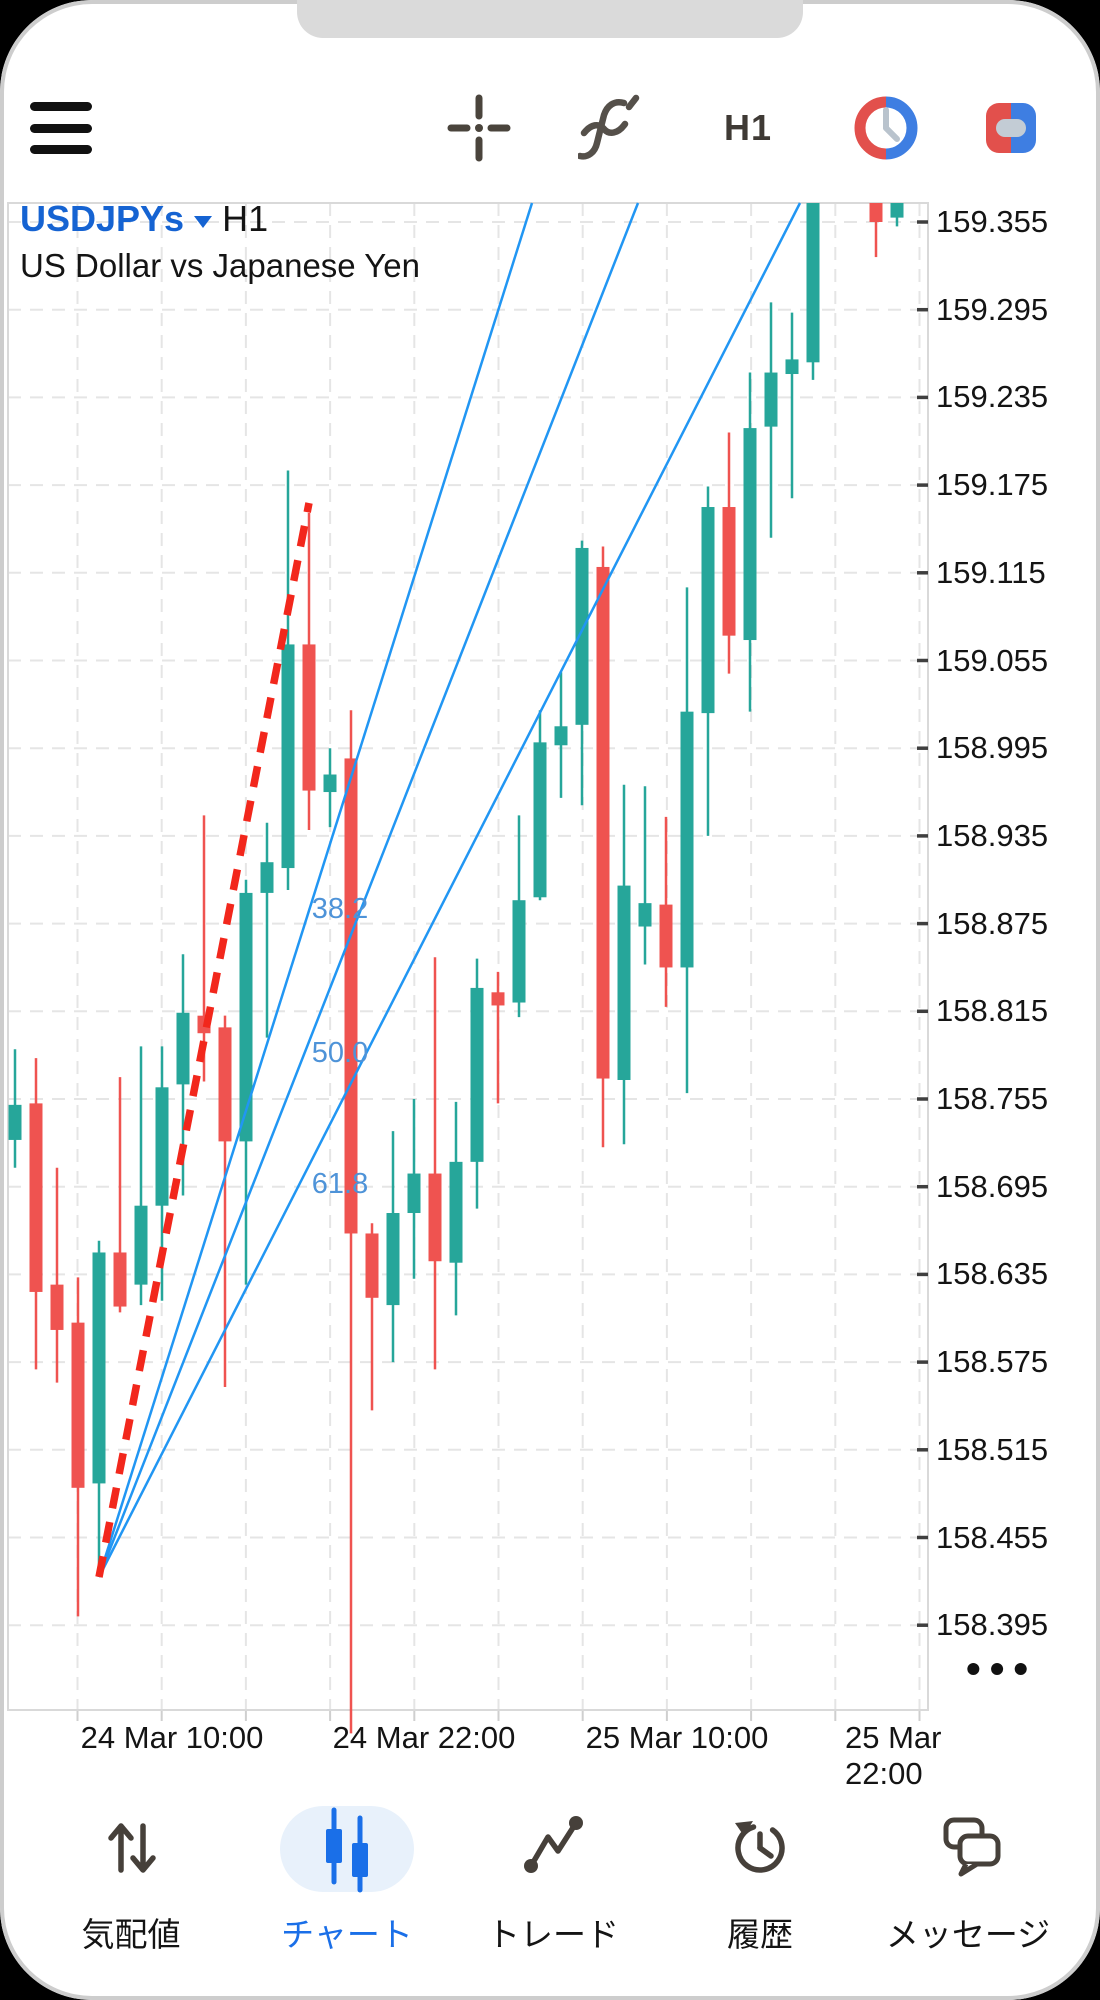  What do you see at coordinates (760, 1886) in the screenshot?
I see `nav-item-history: 履歴` at bounding box center [760, 1886].